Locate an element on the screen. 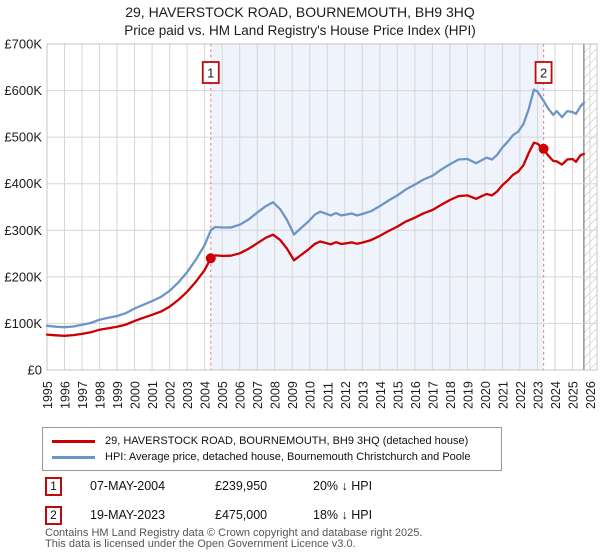 This screenshot has height=560, width=600. x-tick-label: 2023 is located at coordinates (538, 395).